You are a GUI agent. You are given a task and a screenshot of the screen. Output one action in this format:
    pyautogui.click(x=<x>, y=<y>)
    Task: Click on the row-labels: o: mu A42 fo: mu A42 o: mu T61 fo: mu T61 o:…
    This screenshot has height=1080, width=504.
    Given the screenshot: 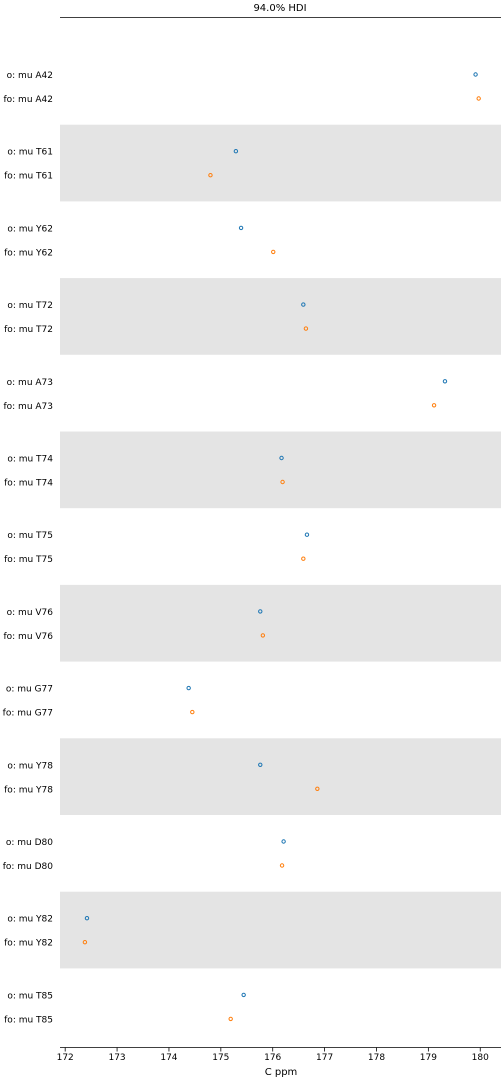 What is the action you would take?
    pyautogui.click(x=28, y=548)
    